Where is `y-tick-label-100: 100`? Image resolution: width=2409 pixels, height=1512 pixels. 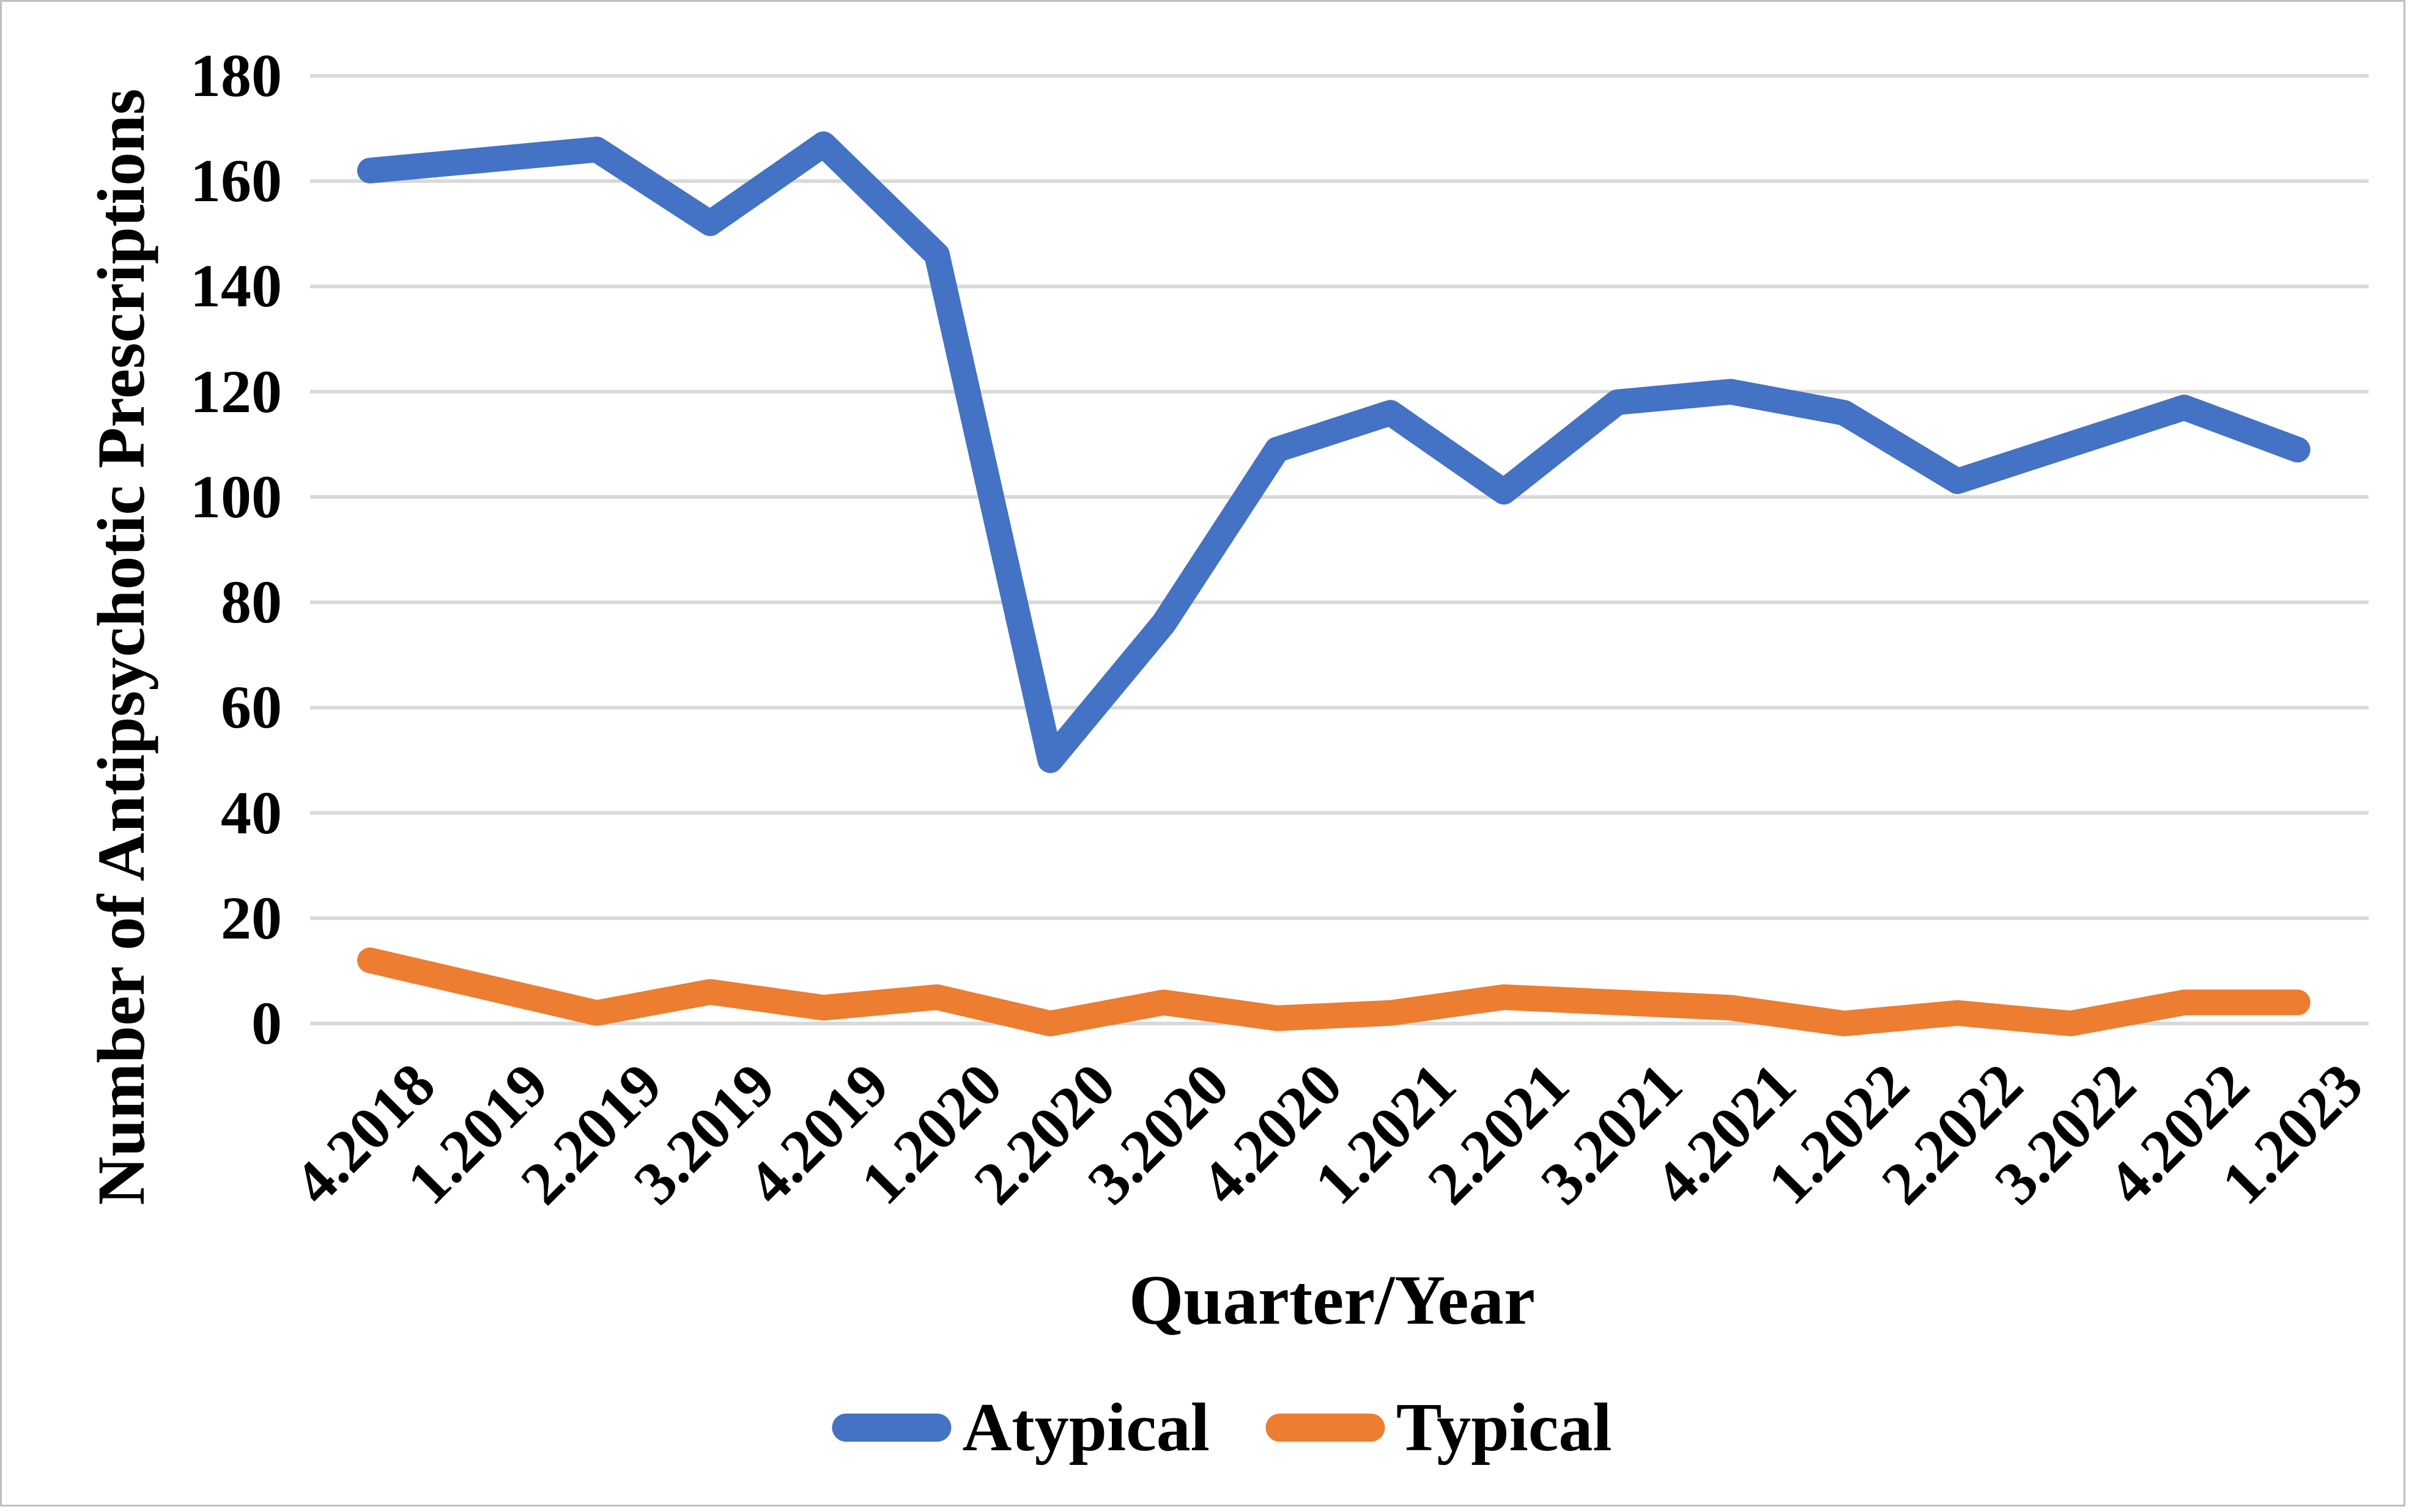
y-tick-label-100: 100 is located at coordinates (236, 497).